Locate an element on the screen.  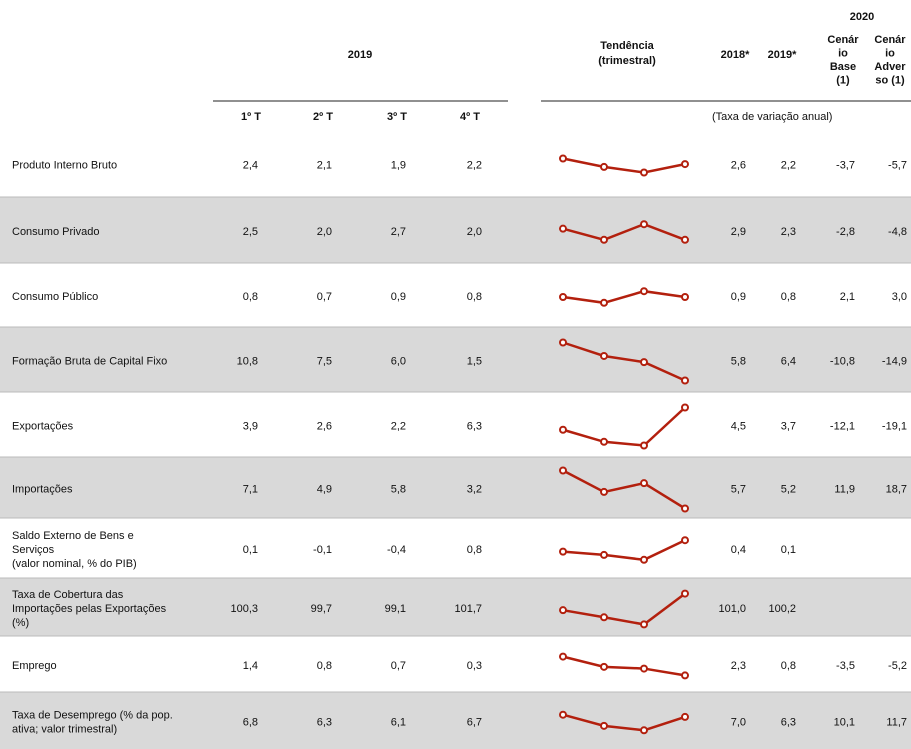
header-adverse: io is located at coordinates (890, 53).